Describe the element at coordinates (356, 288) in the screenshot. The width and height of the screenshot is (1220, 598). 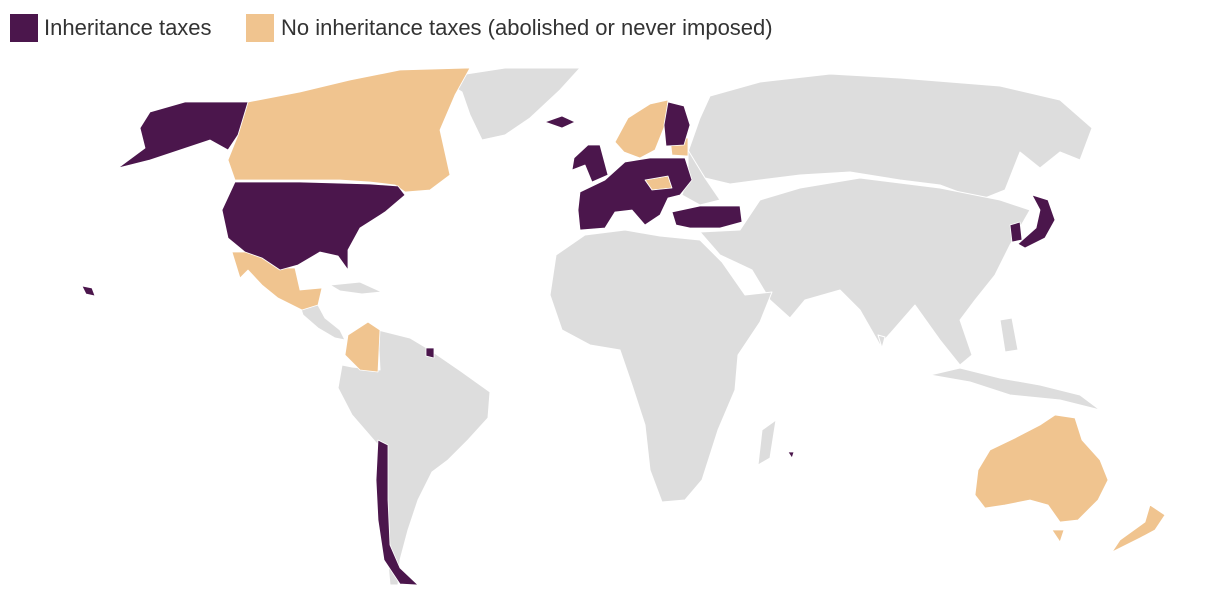
I see `caribbean` at that location.